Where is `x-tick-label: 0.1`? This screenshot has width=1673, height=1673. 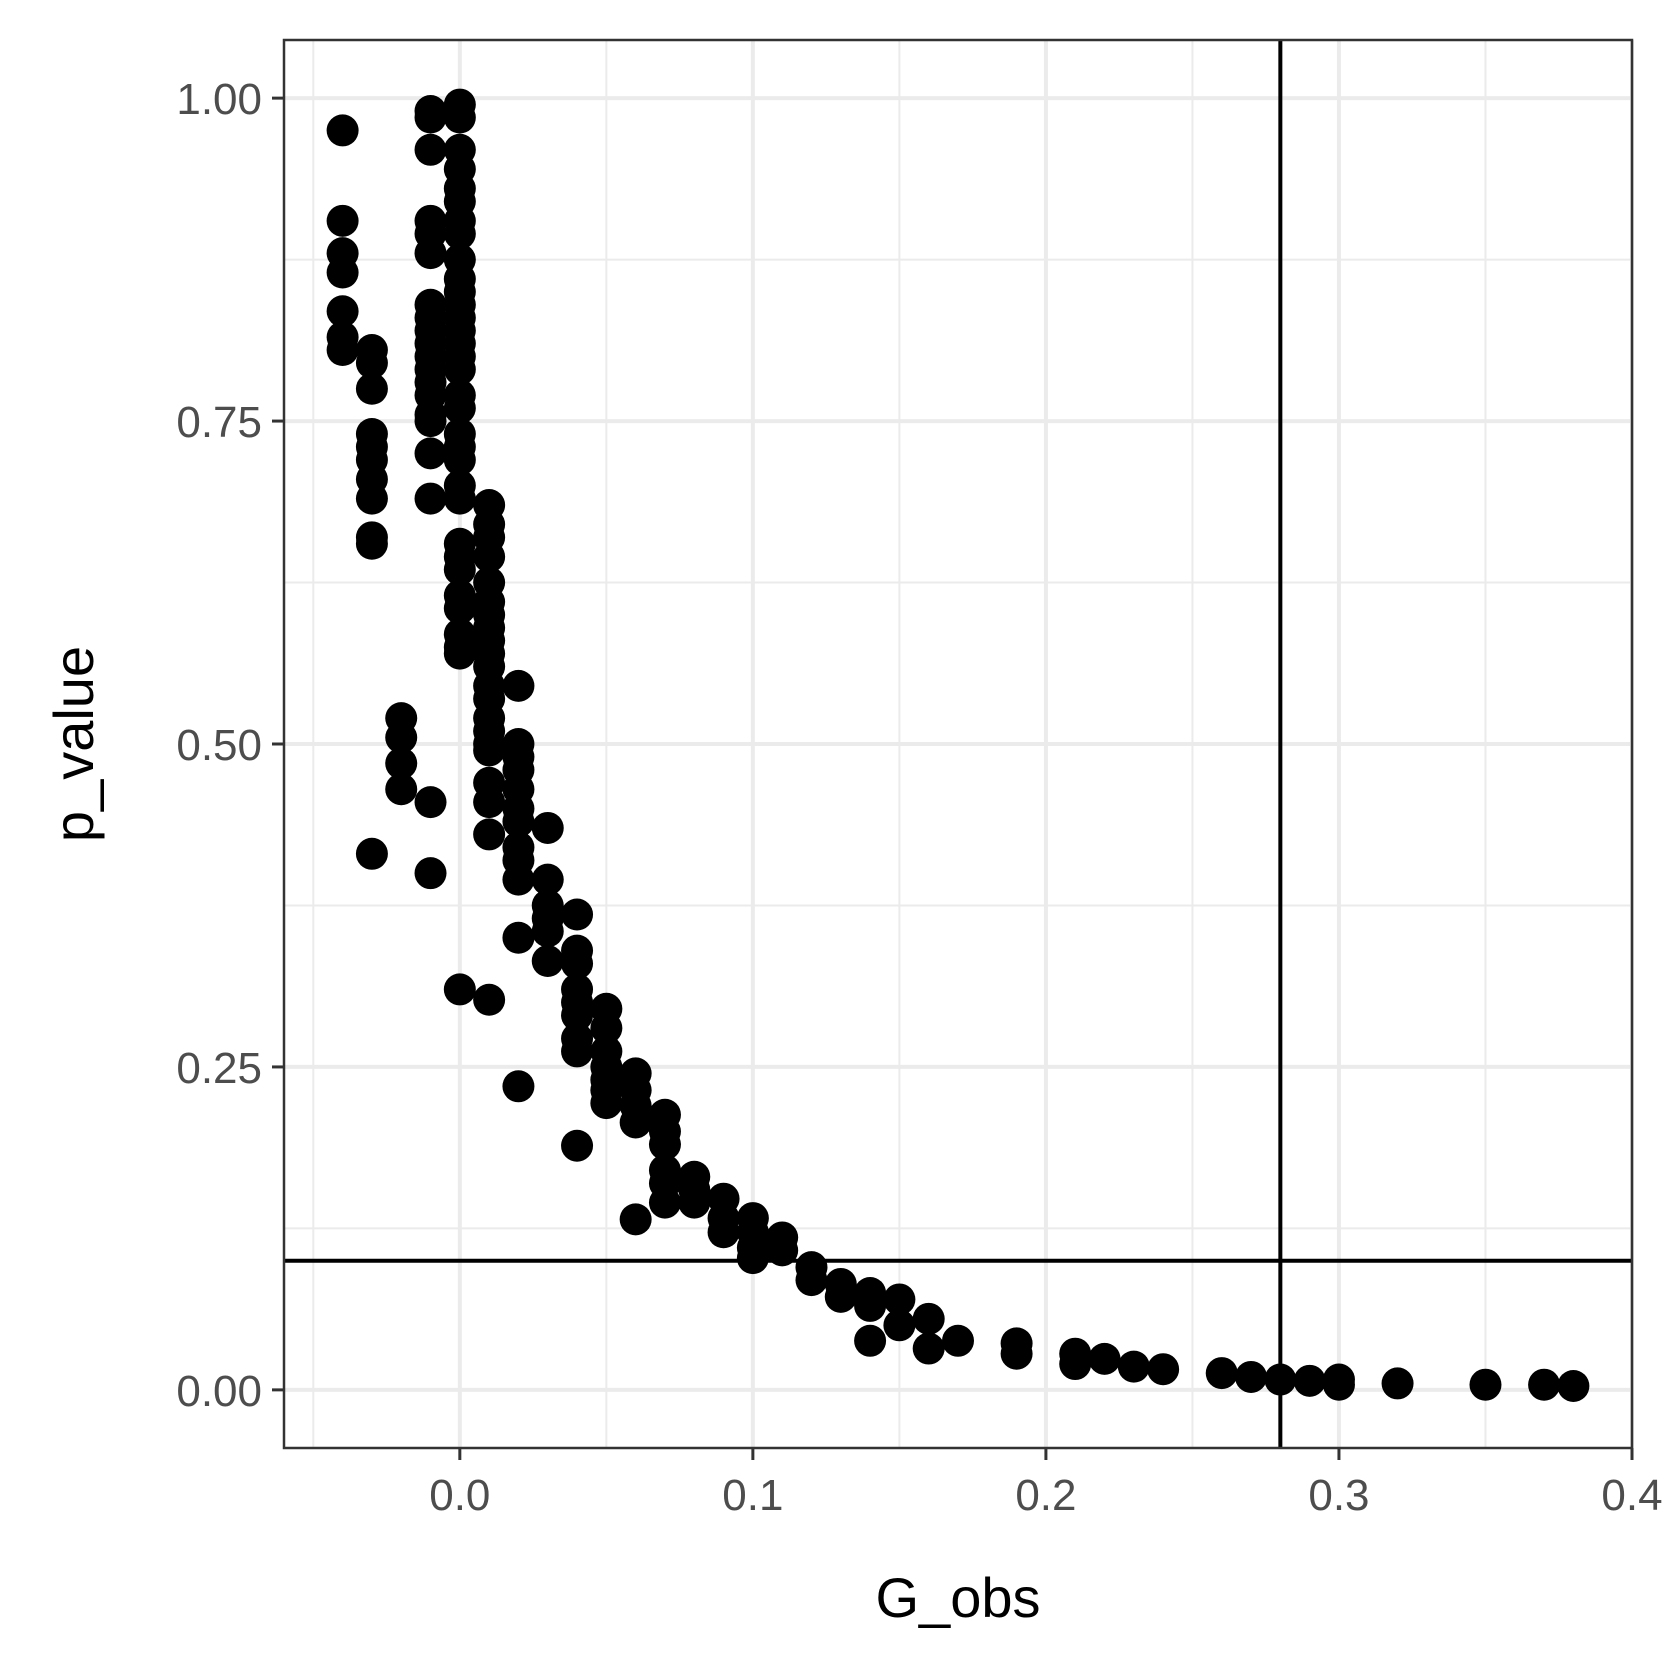
x-tick-label: 0.1 is located at coordinates (752, 1495).